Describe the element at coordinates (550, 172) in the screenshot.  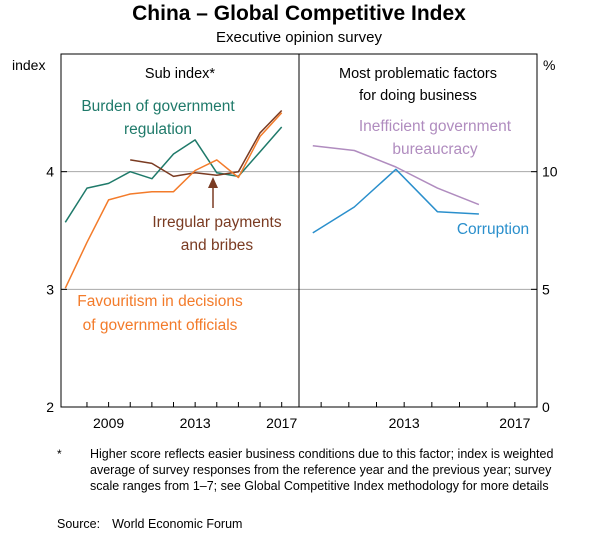
I see `y-tick-label: 10` at that location.